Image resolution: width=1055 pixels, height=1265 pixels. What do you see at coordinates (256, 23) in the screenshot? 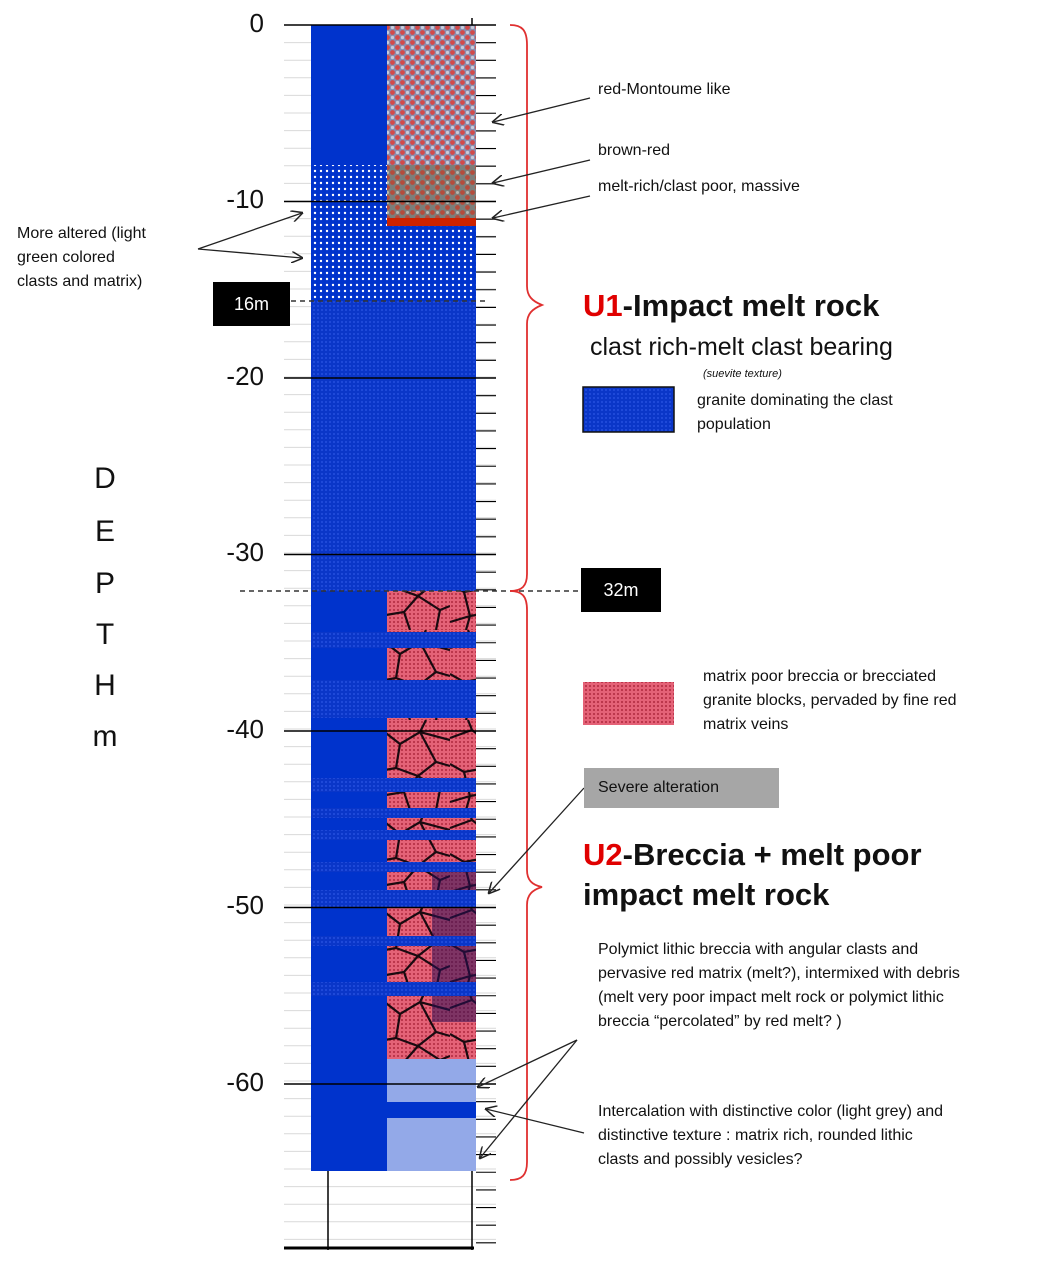
I see `depth-tick-label: 0` at bounding box center [256, 23].